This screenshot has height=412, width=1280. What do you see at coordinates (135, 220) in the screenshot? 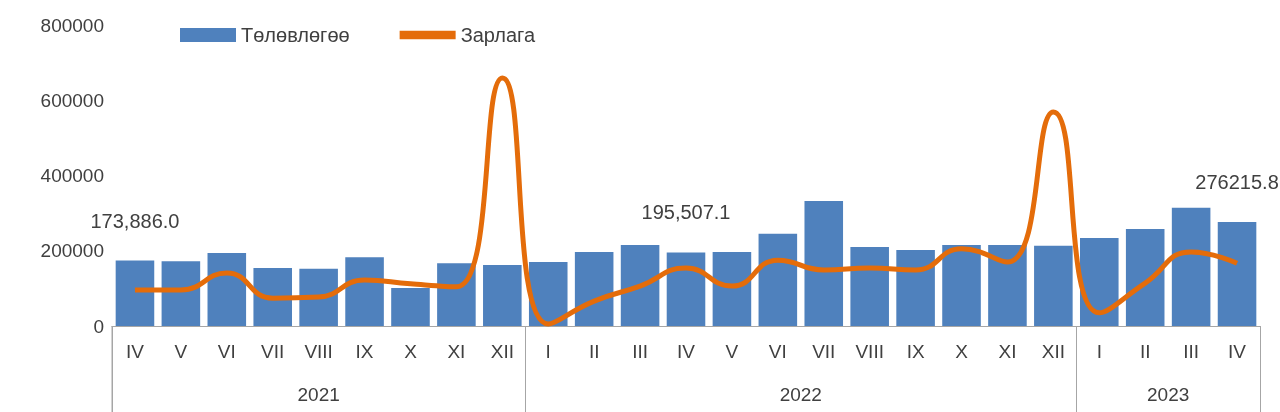
I see `data-label: 173,886.0` at bounding box center [135, 220].